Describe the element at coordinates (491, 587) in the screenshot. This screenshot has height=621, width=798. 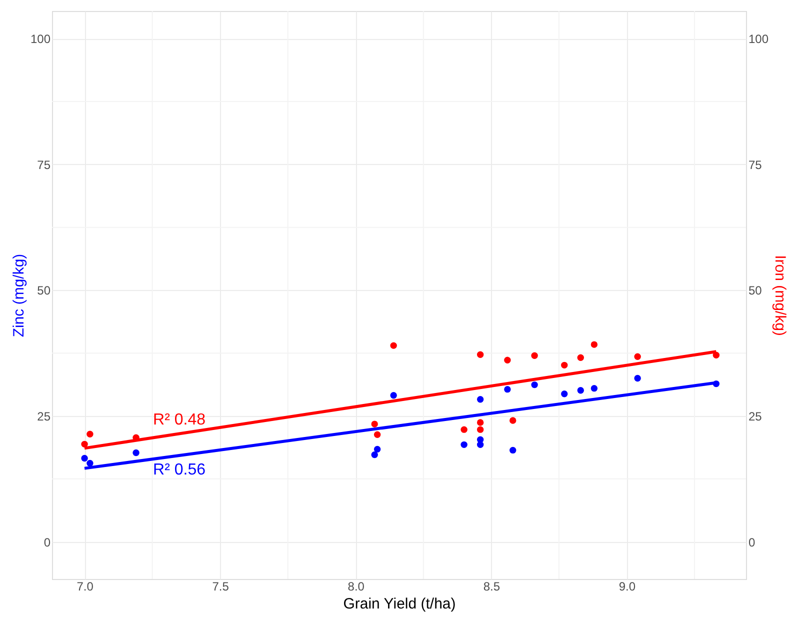
I see `x-tick-label: 8.5` at that location.